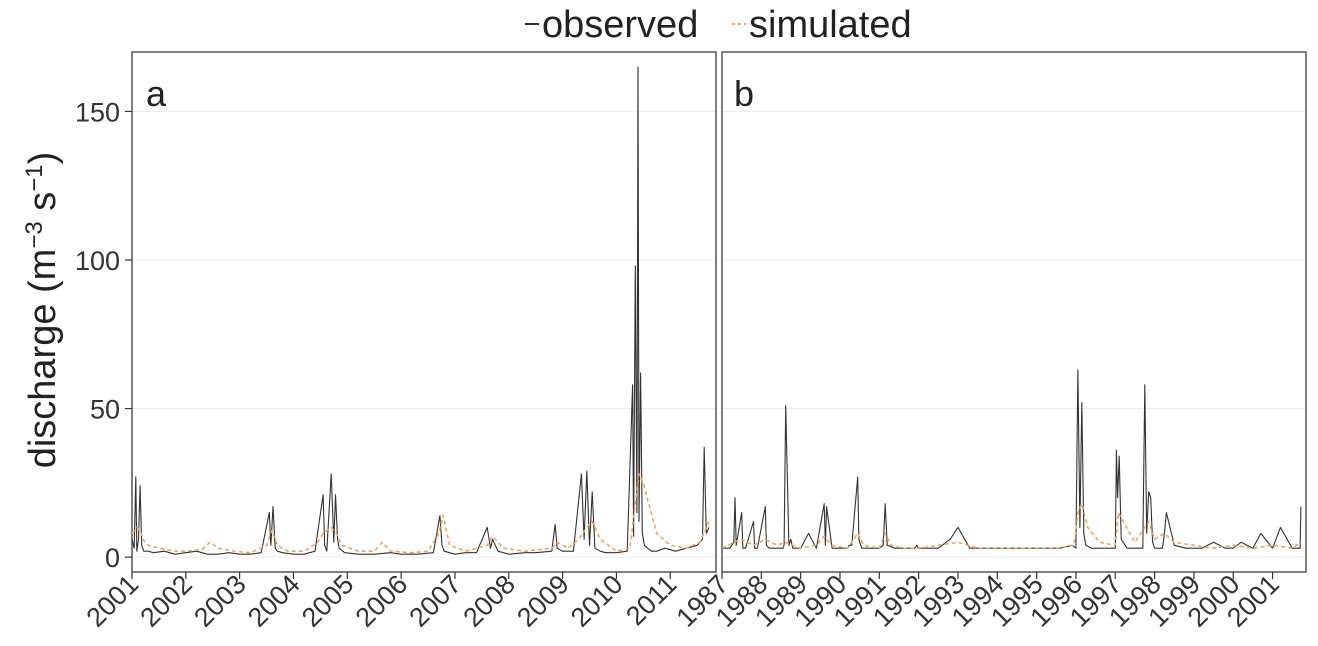 The image size is (1318, 646). I want to click on legend-observed-label: observed, so click(620, 25).